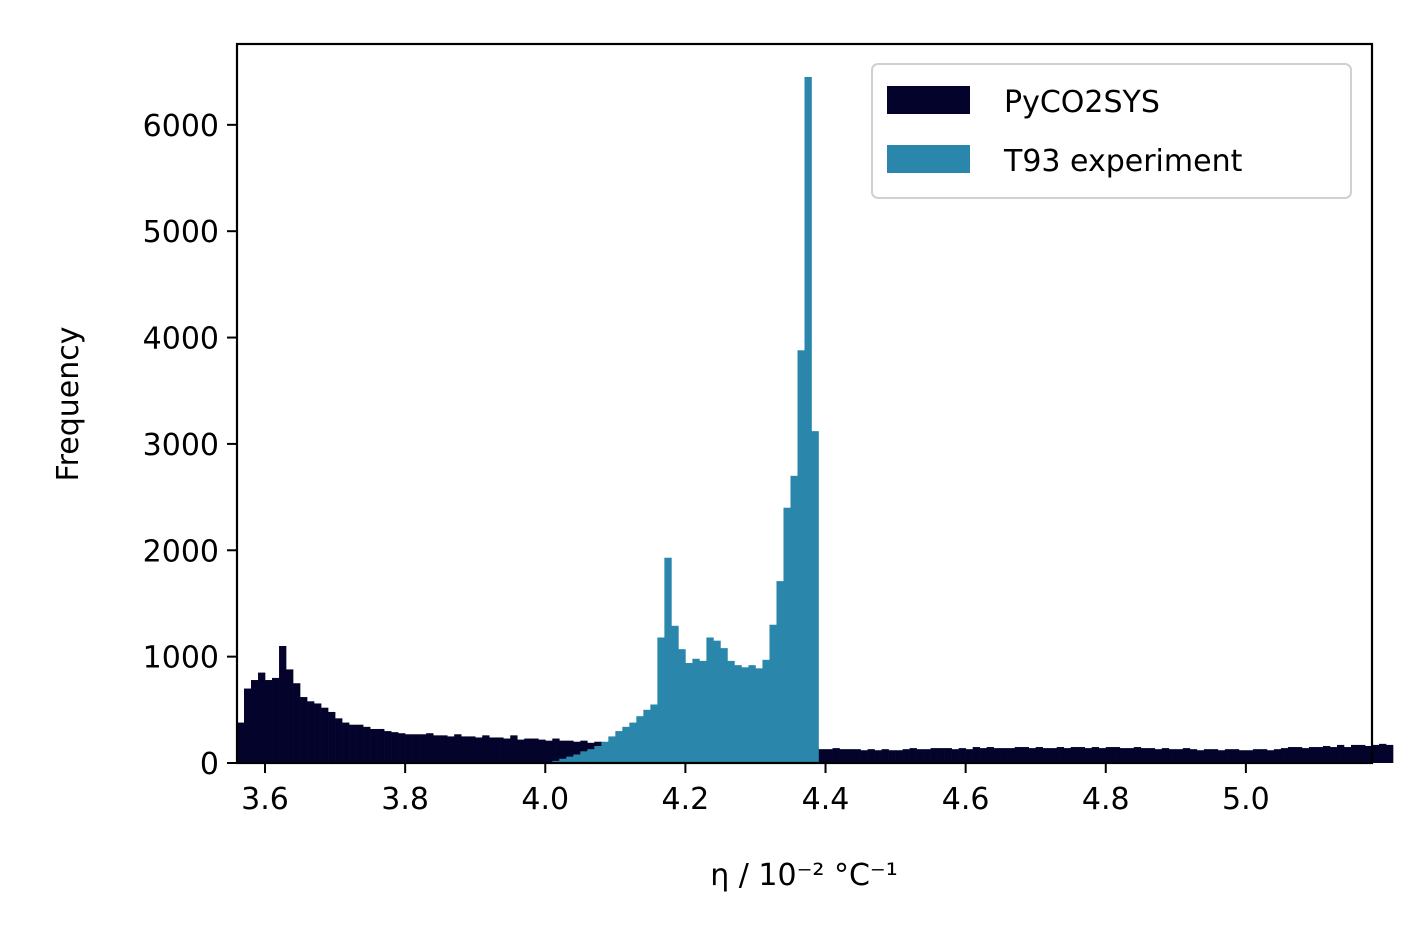  Describe the element at coordinates (804, 875) in the screenshot. I see `x-axis-label: η / 10⁻² °C⁻¹` at that location.